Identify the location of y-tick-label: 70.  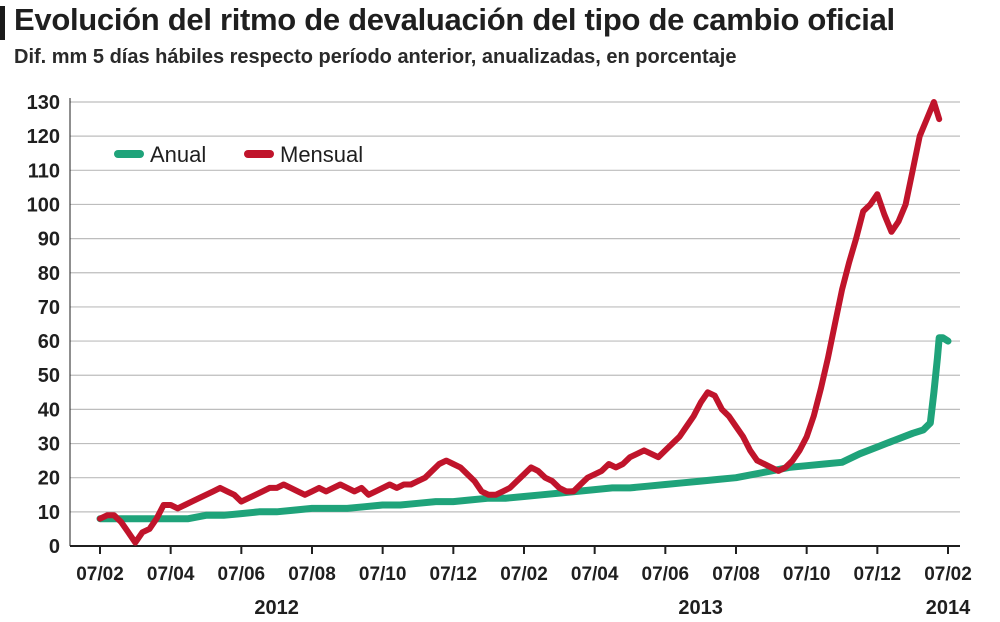
(49, 308).